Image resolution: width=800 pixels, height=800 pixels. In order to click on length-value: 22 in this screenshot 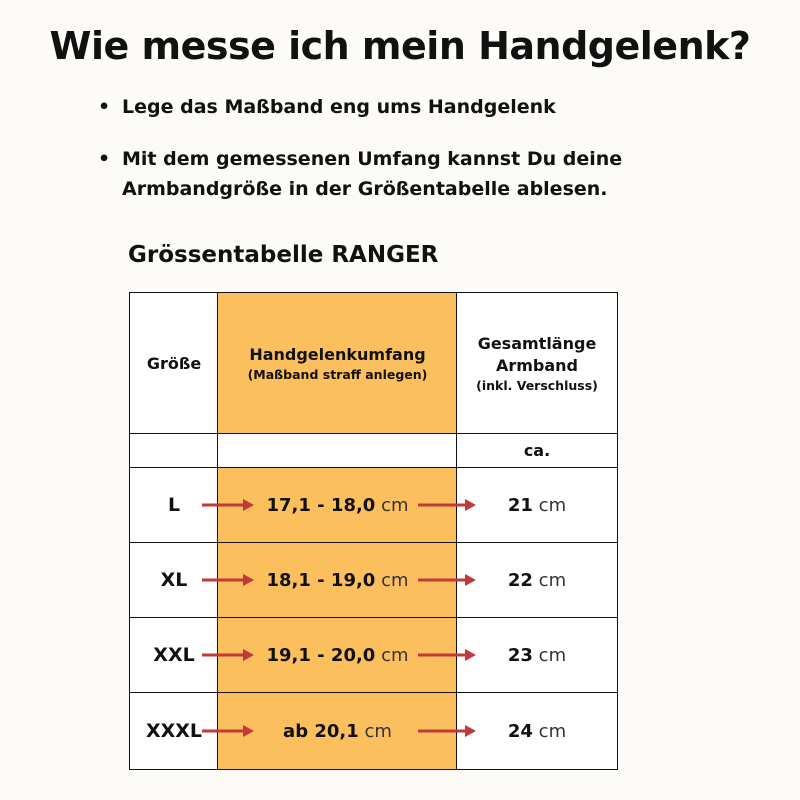, I will do `click(520, 580)`.